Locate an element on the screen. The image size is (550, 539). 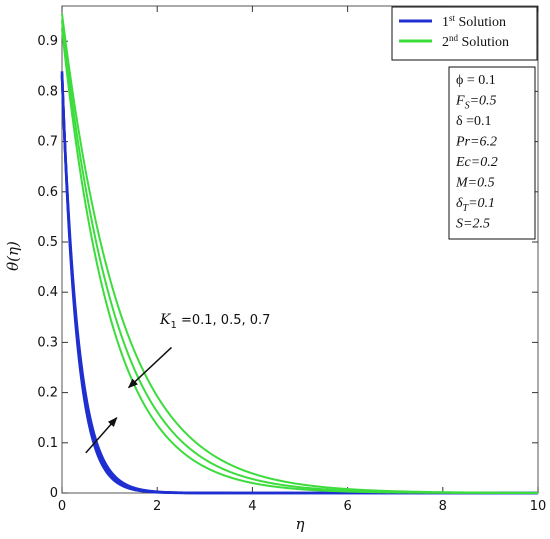
y-tick-label: 0 is located at coordinates (54, 493).